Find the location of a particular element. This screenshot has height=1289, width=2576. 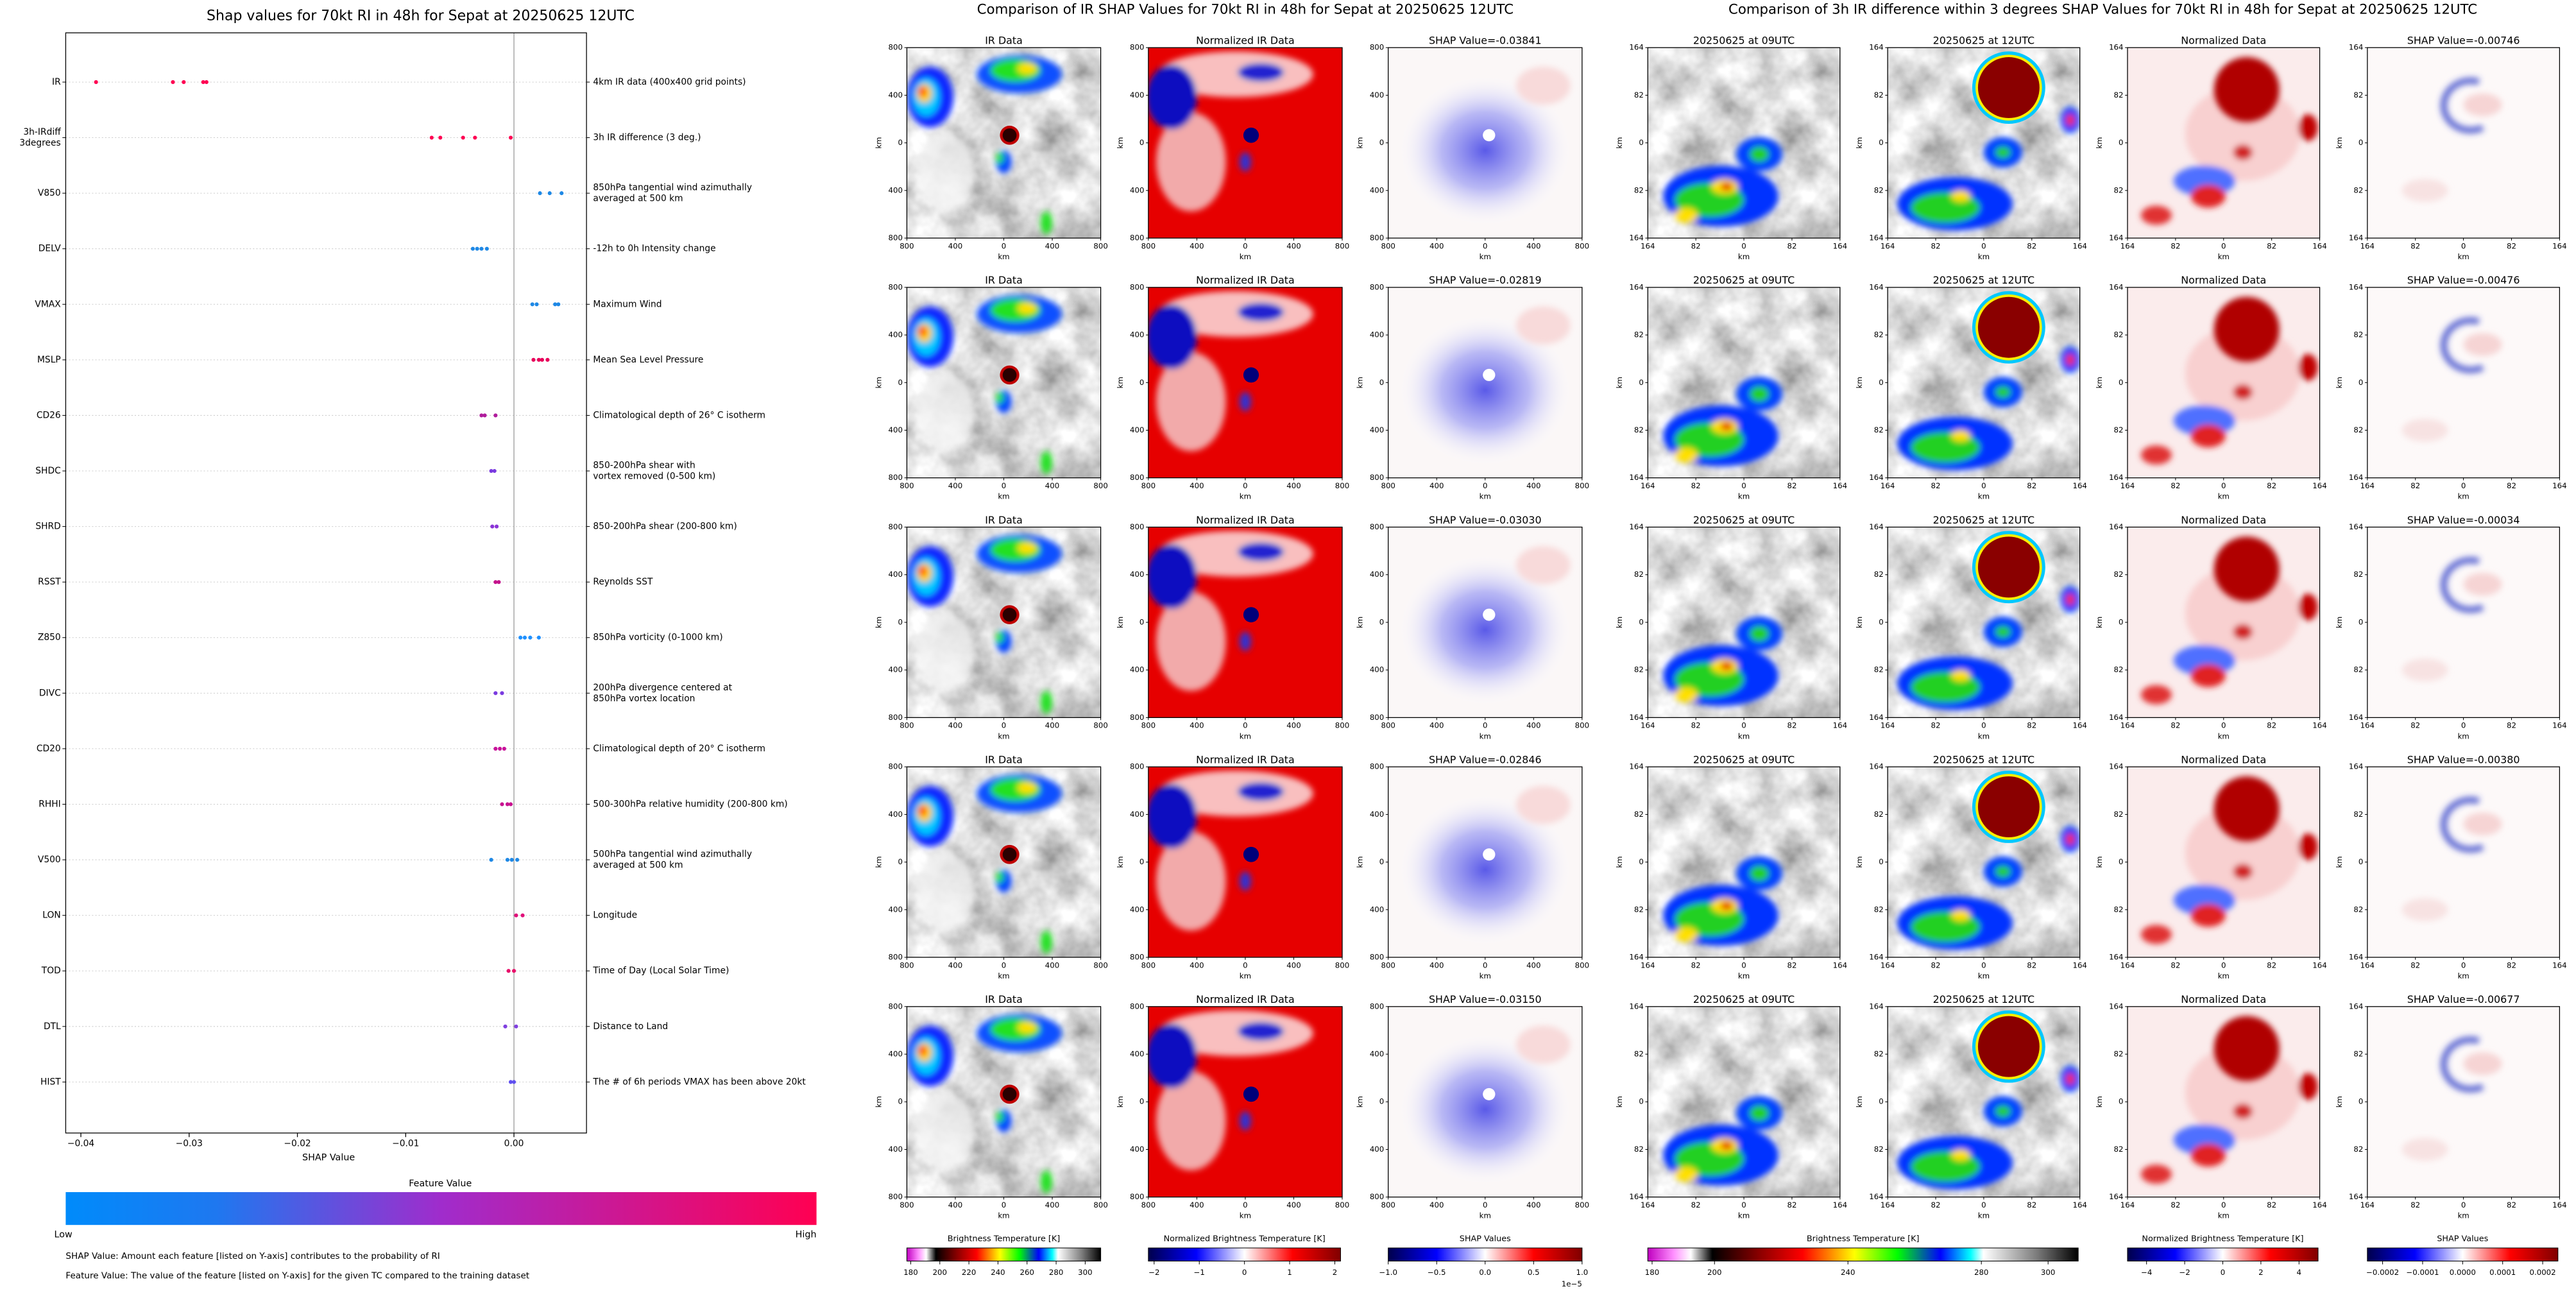

colorbar-tick-label: −2 is located at coordinates (1153, 1272).